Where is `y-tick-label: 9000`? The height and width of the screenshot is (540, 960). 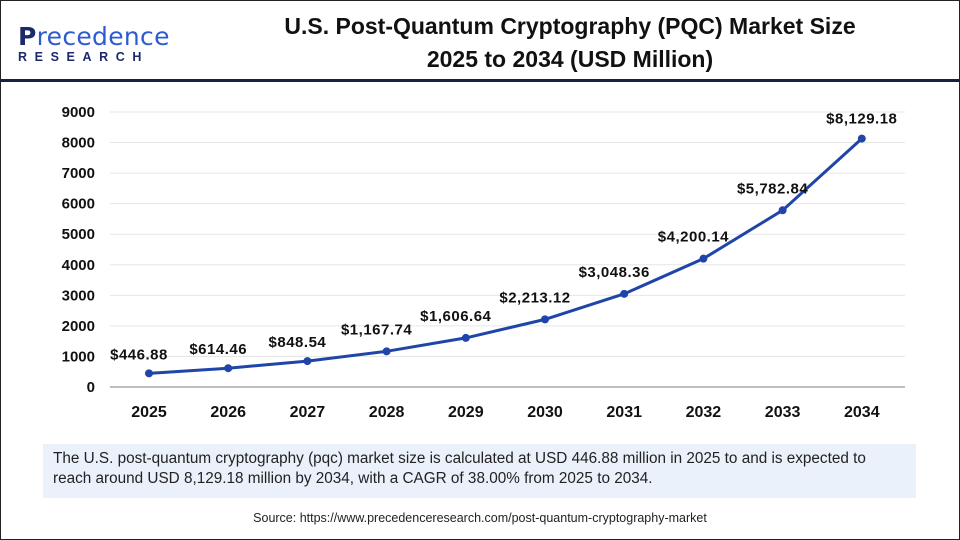
y-tick-label: 9000 is located at coordinates (78, 112).